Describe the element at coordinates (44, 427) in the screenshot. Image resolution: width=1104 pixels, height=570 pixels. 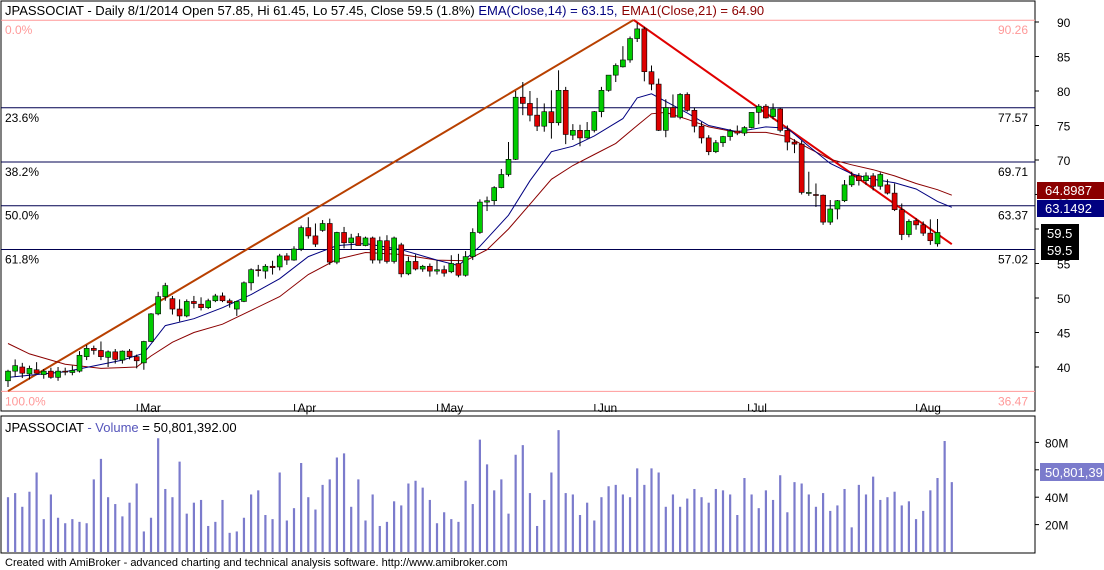
I see `volume-header-symbol: JPASSOCIAT` at that location.